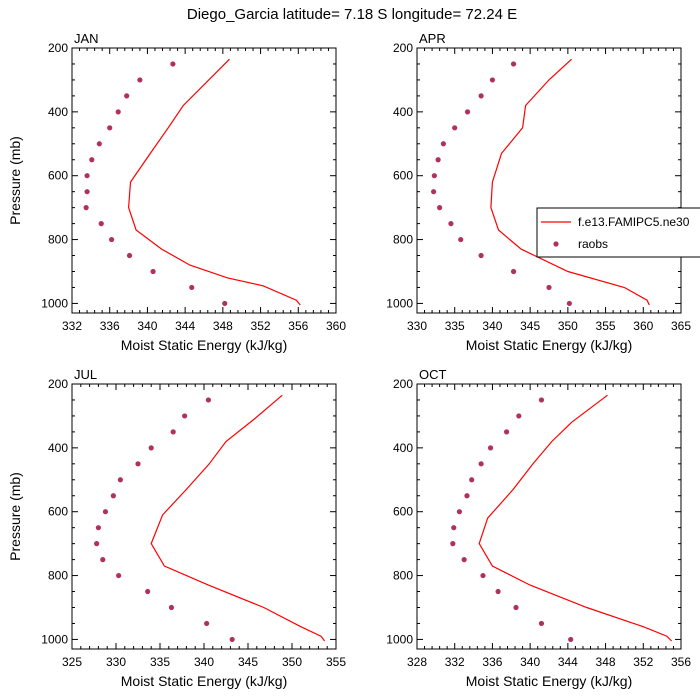  Describe the element at coordinates (575, 518) in the screenshot. I see `model-line-oct` at that location.